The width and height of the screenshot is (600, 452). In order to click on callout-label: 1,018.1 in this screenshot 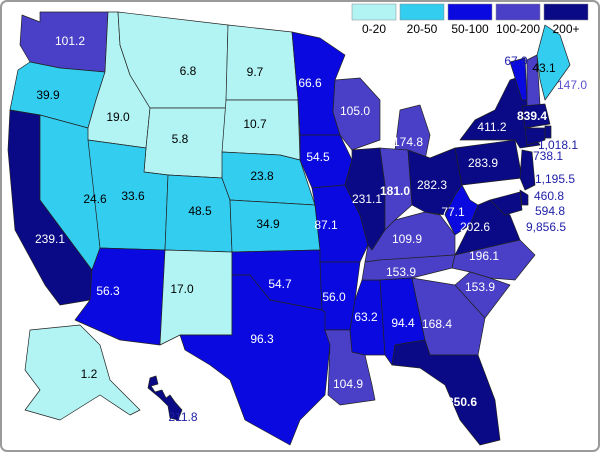, I will do `click(558, 145)`.